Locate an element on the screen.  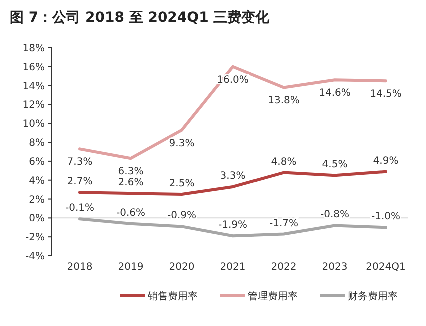
data-label: -0.1% is located at coordinates (80, 208).